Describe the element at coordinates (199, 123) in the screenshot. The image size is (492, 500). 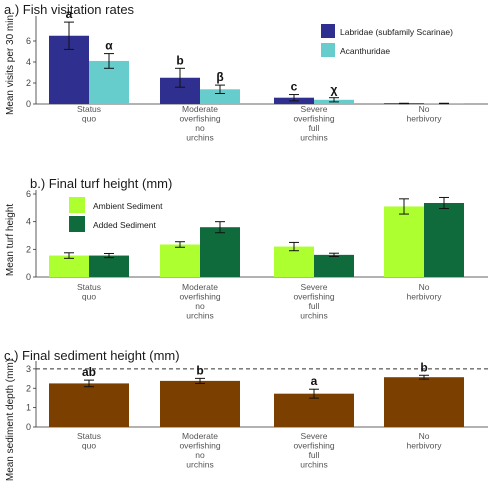
I see `panel-a-category-label: Moderate overfishing no urchins` at that location.